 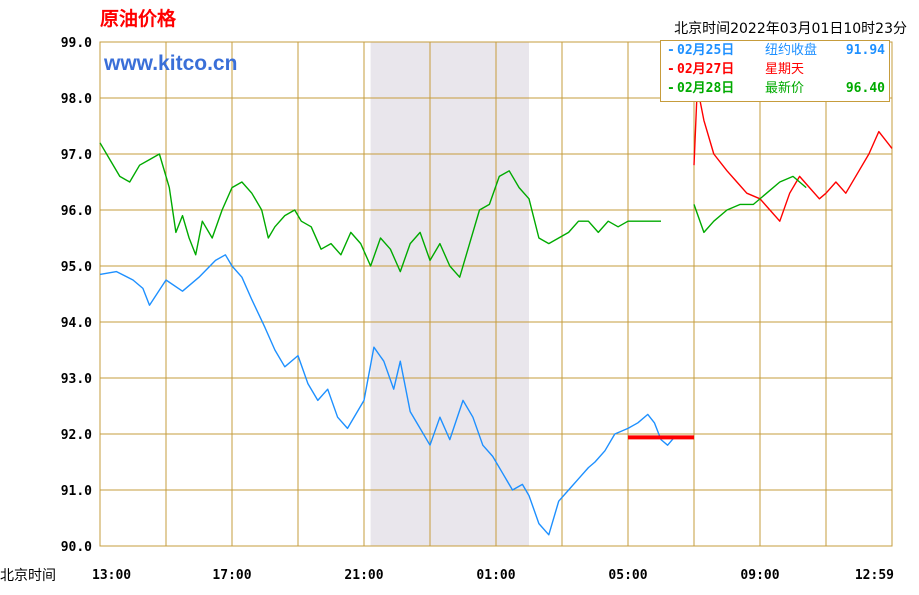 I want to click on y-tick-label: 94.0, so click(x=76, y=323).